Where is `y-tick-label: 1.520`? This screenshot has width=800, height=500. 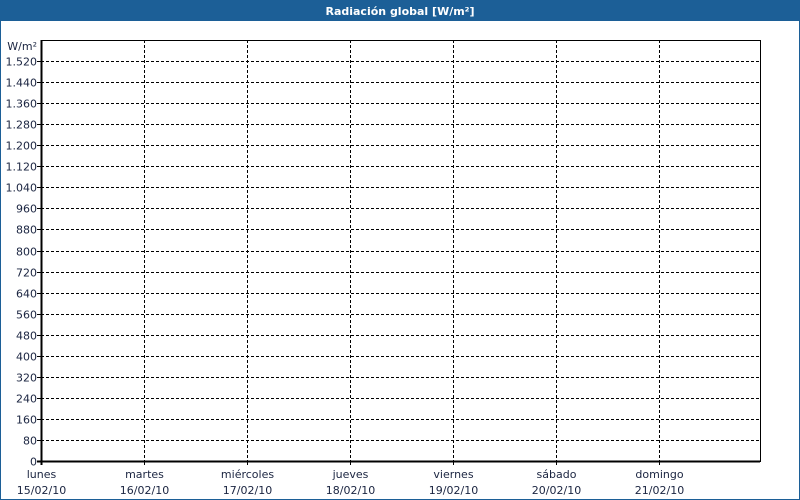
y-tick-label: 1.520 is located at coordinates (22, 62).